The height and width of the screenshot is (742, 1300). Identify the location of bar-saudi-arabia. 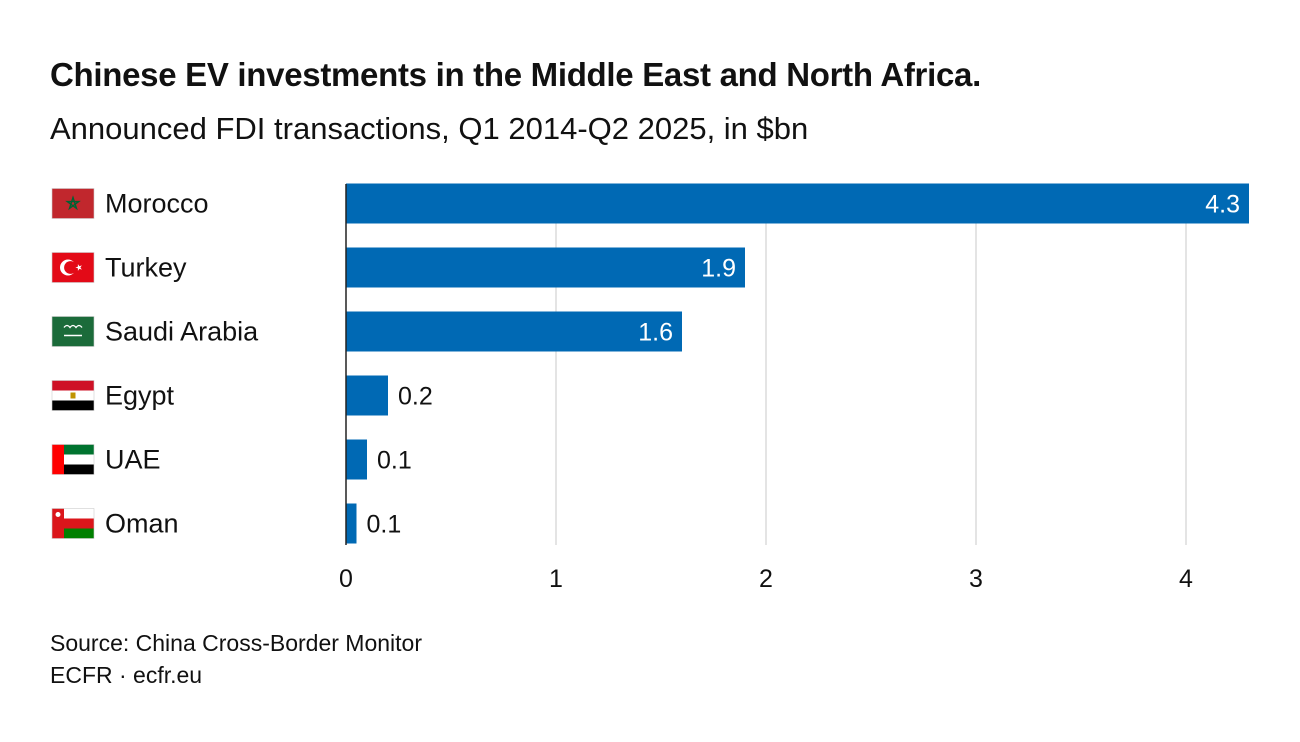
(514, 331).